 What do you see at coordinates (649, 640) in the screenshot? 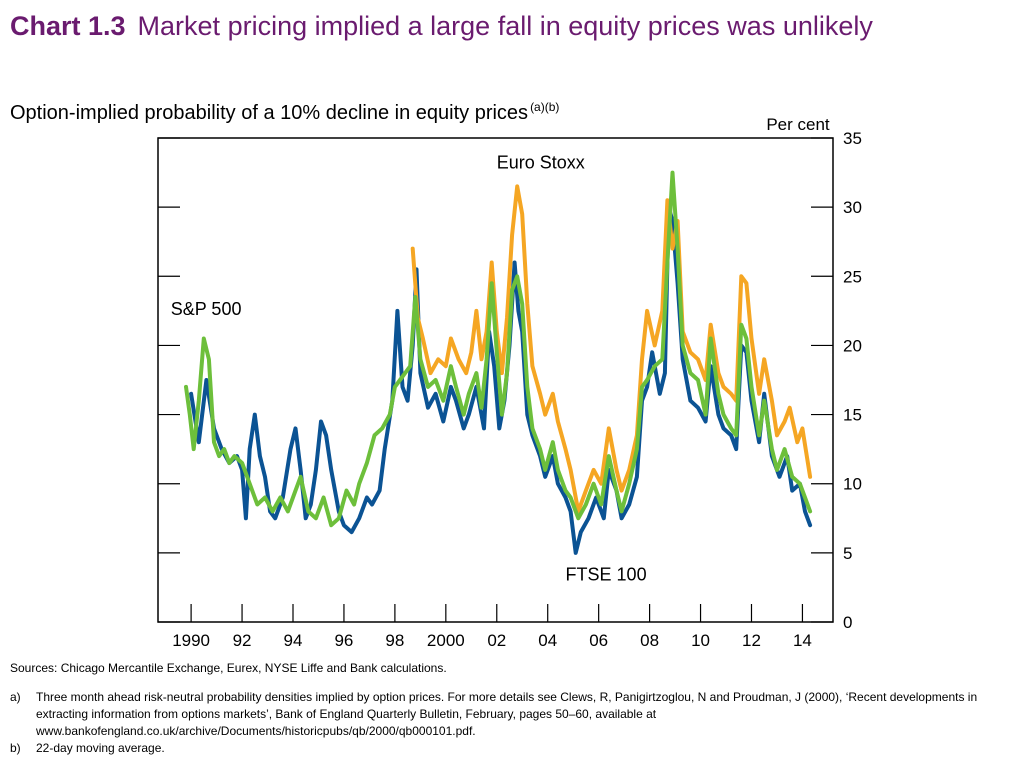
I see `x-tick-label: 08` at bounding box center [649, 640].